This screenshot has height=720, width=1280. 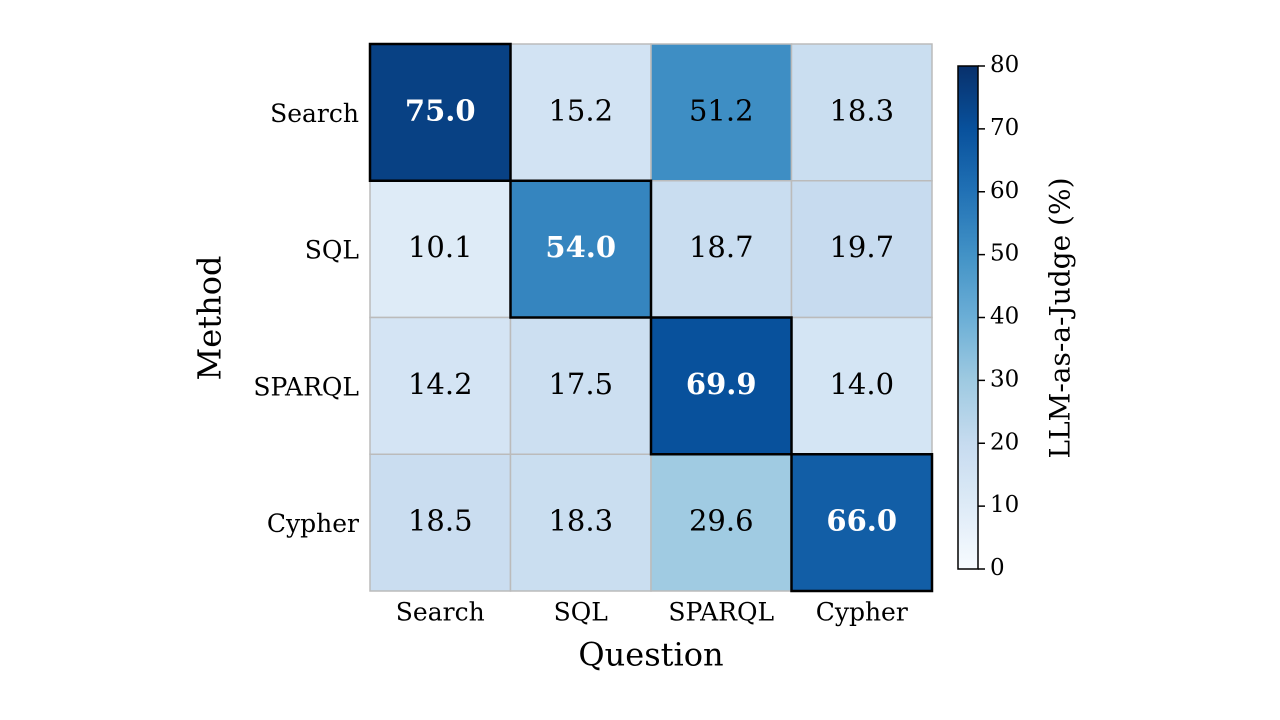 I want to click on cell-label: 19.7, so click(x=861, y=247).